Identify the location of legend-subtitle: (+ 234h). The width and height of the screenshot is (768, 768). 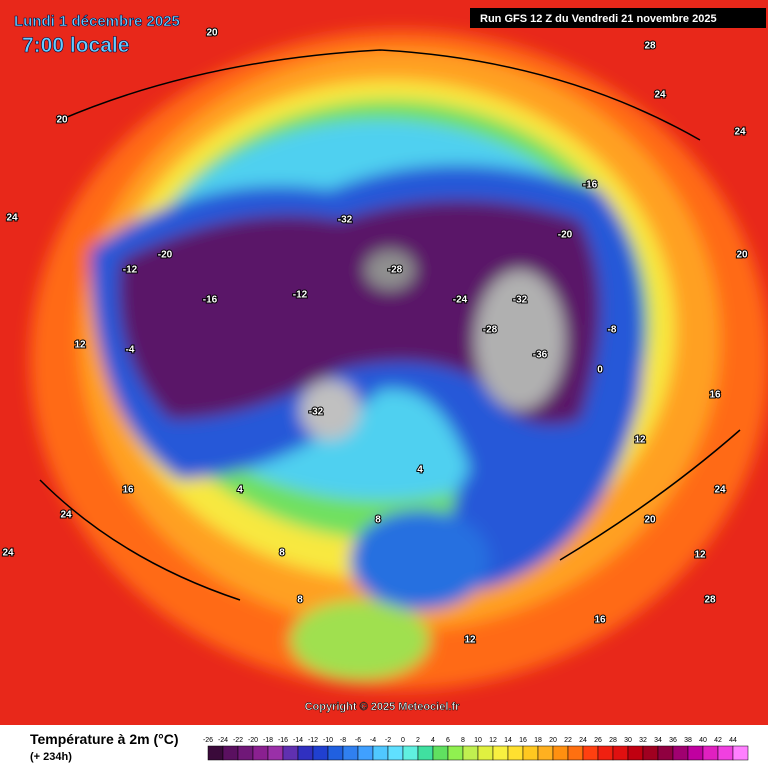
(51, 757).